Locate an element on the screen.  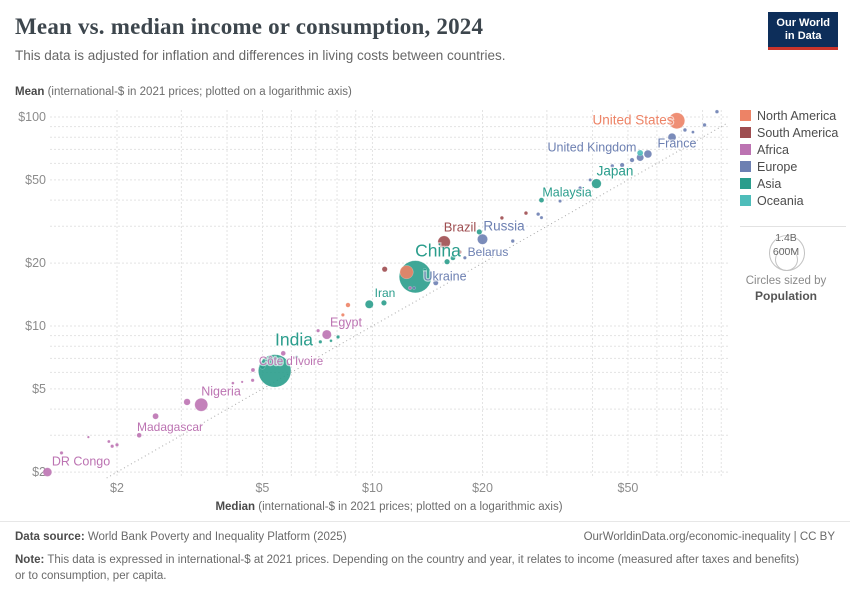
country-label-iran: Iran is located at coordinates (384, 293).